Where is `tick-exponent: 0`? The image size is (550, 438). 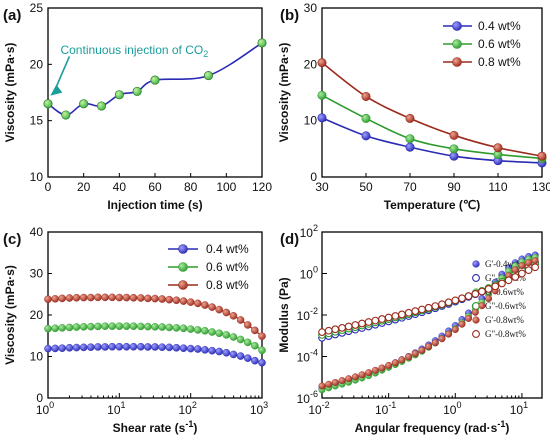
tick-exponent: 0 is located at coordinates (315, 270).